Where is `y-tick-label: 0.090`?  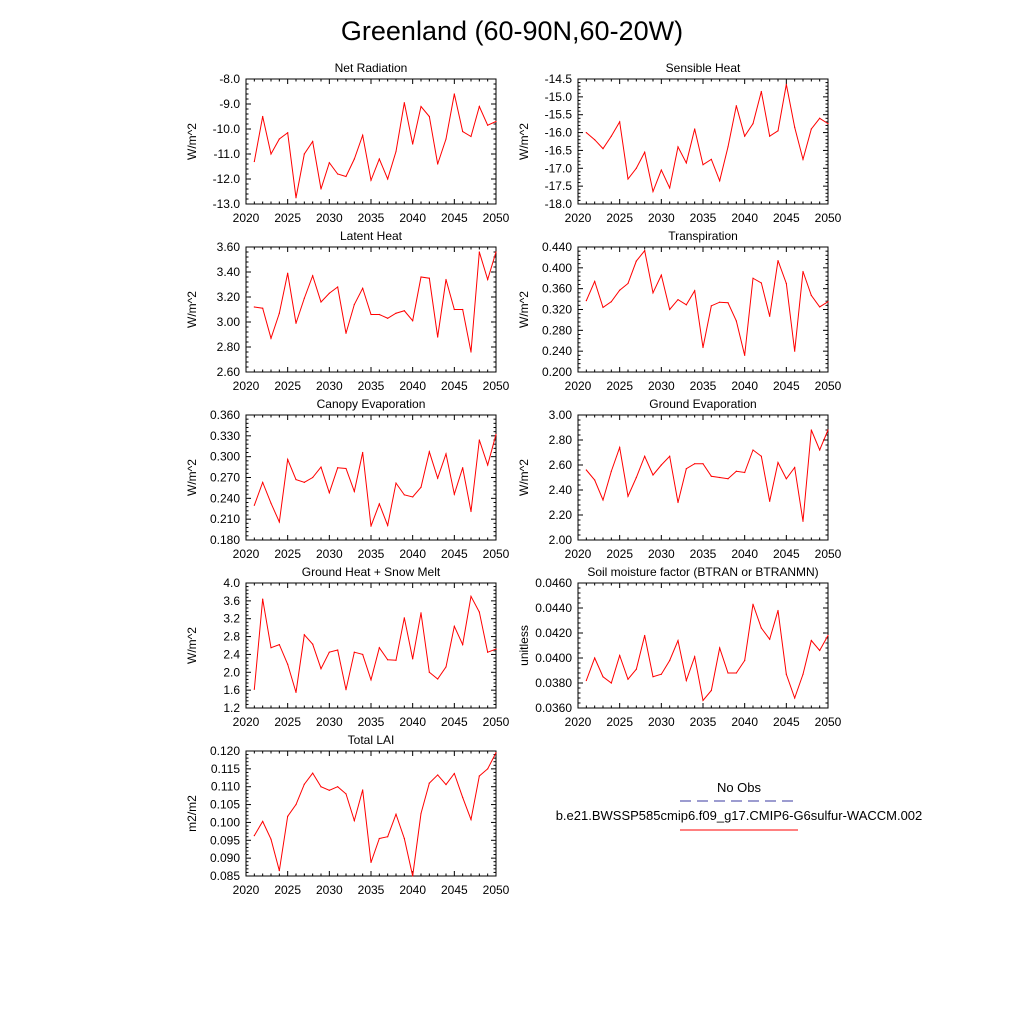
y-tick-label: 0.090 is located at coordinates (225, 858).